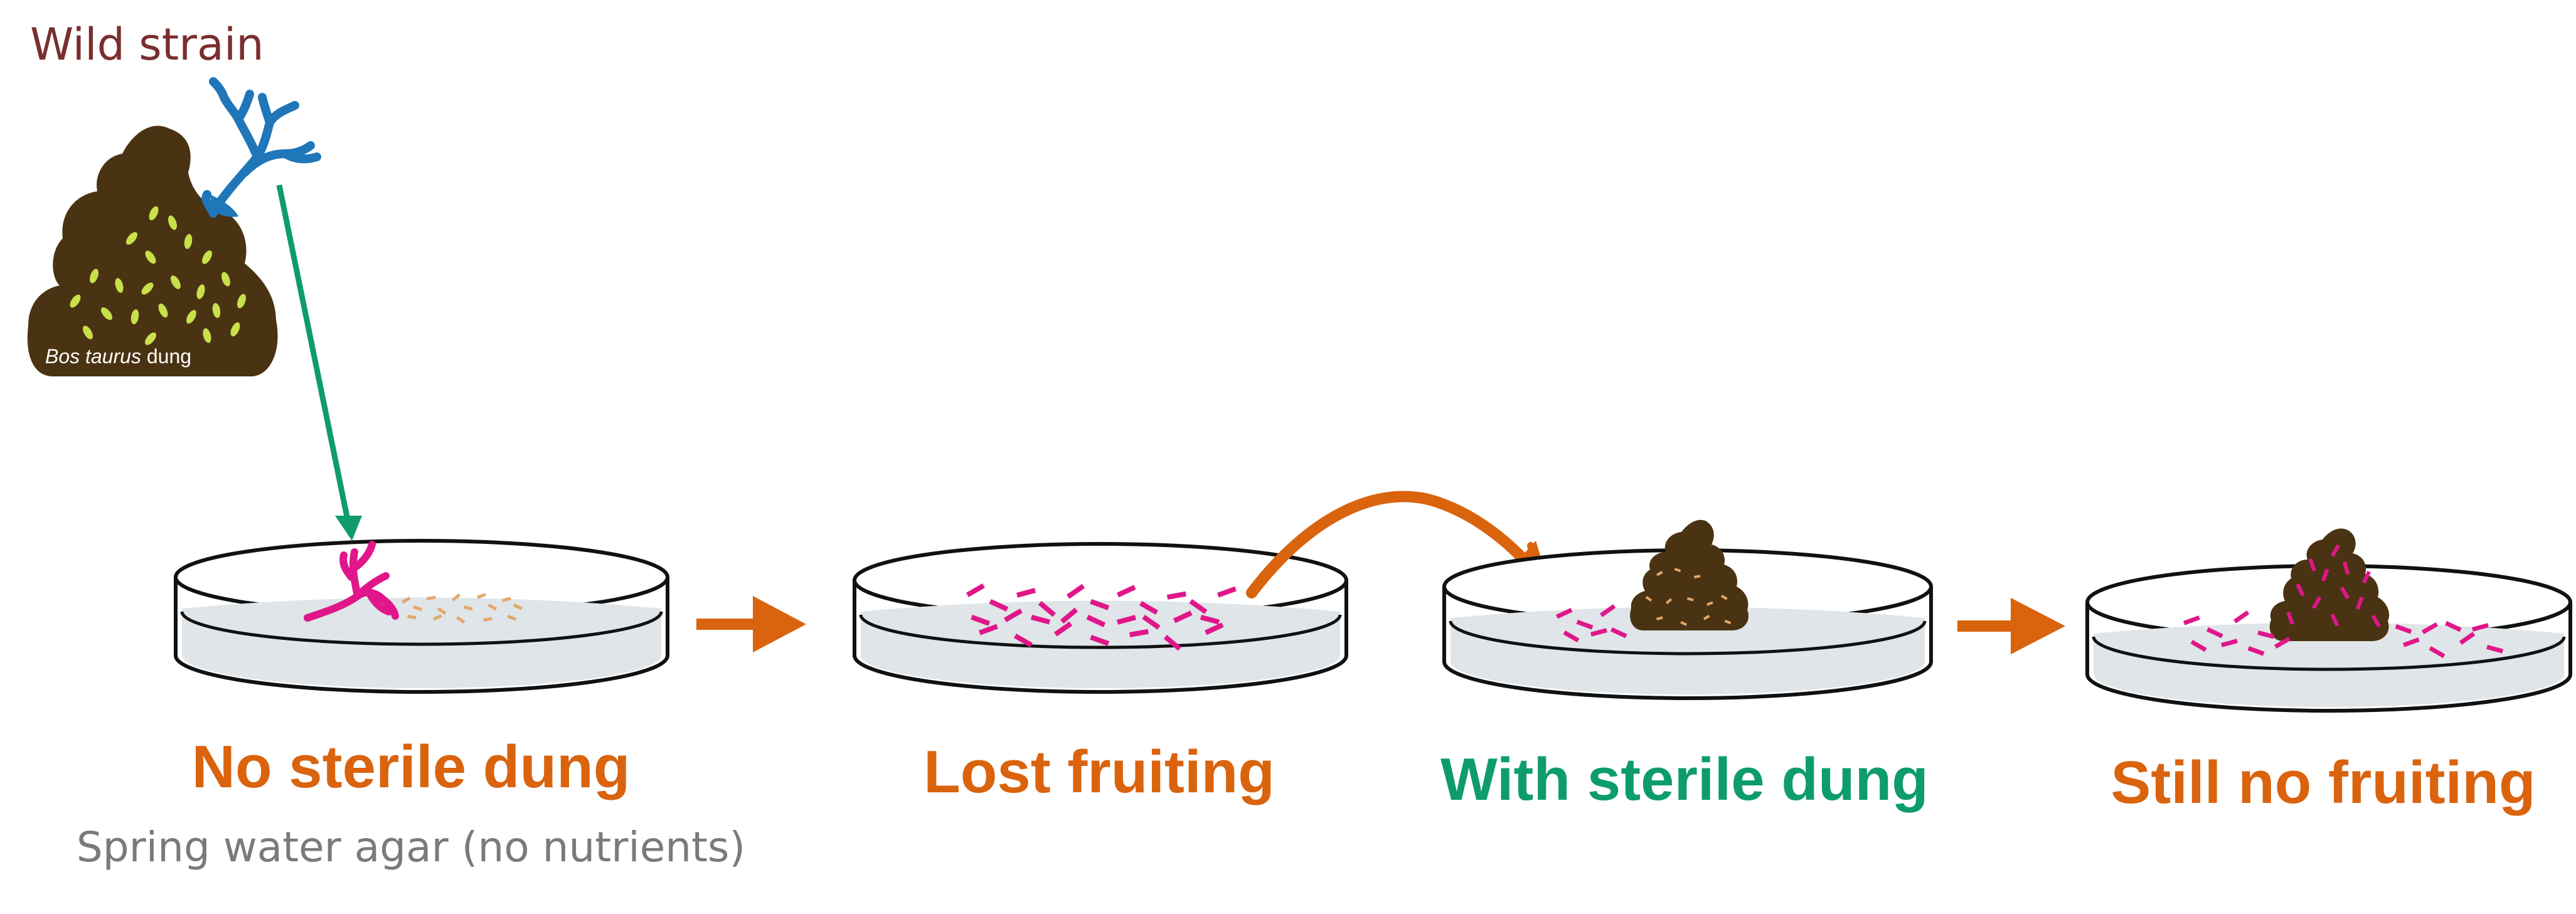 The image size is (2576, 914). What do you see at coordinates (2333, 586) in the screenshot?
I see `hyphae-on-dung` at bounding box center [2333, 586].